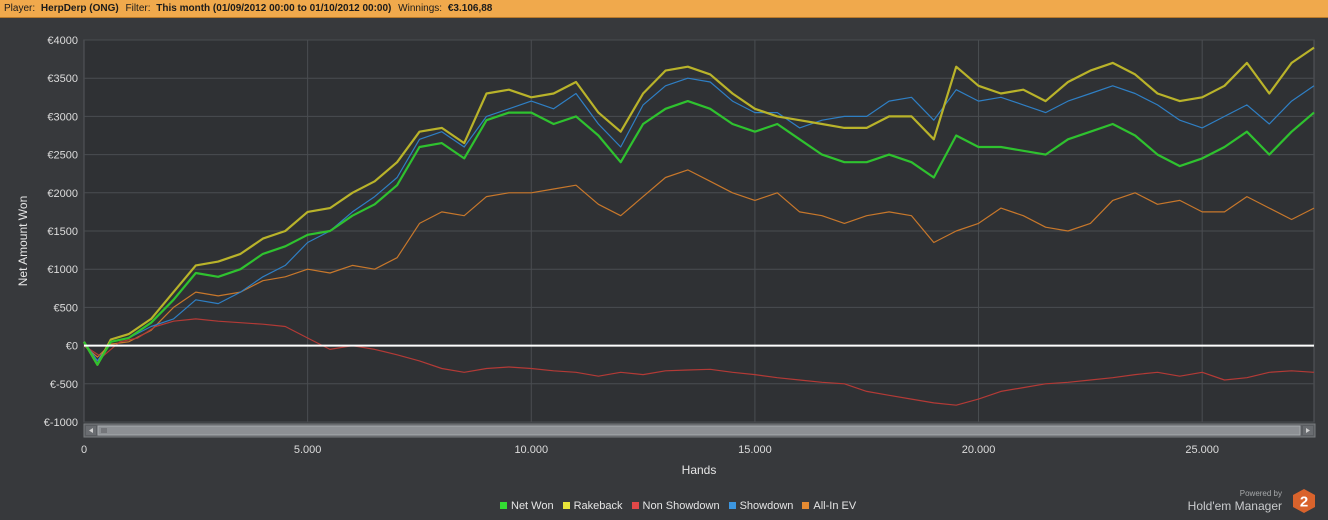  Describe the element at coordinates (64, 385) in the screenshot. I see `y-tick-label: €-500` at that location.